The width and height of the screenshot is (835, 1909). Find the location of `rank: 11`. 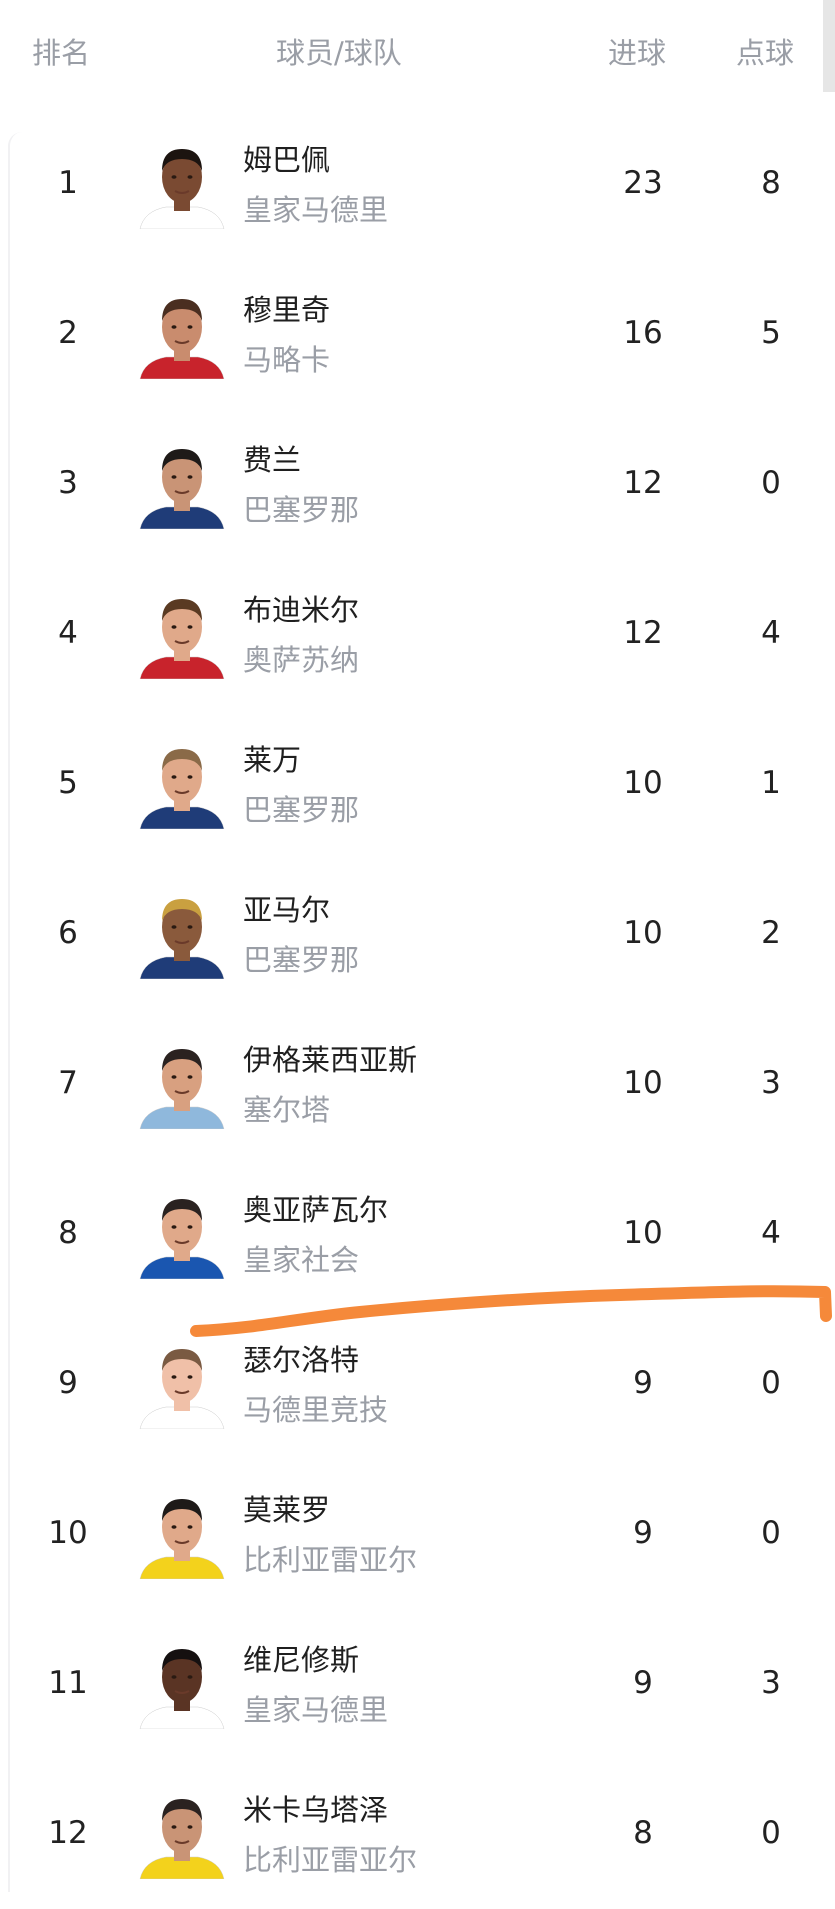

rank: 11 is located at coordinates (68, 1683).